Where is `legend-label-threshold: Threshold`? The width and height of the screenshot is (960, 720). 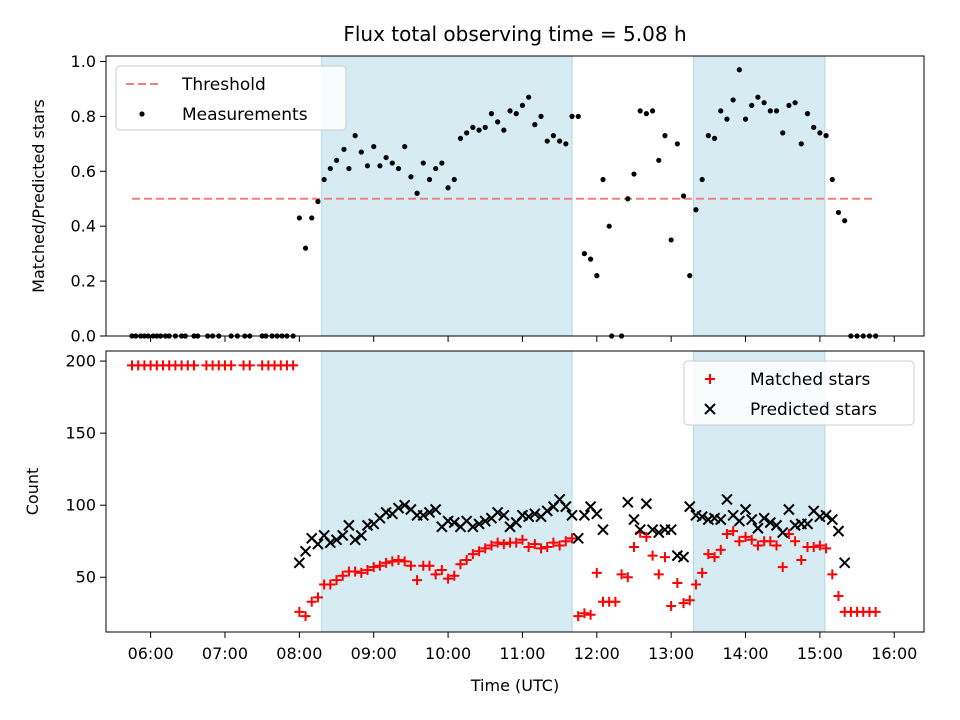 legend-label-threshold: Threshold is located at coordinates (223, 85).